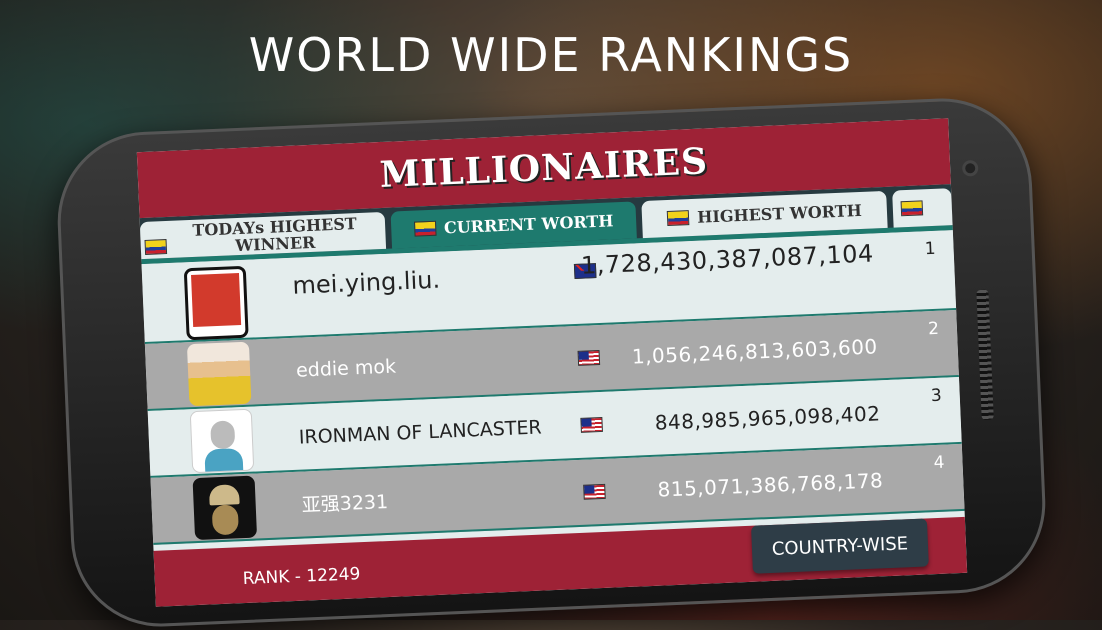 This screenshot has height=630, width=1102. What do you see at coordinates (936, 396) in the screenshot?
I see `player-rank: 3` at bounding box center [936, 396].